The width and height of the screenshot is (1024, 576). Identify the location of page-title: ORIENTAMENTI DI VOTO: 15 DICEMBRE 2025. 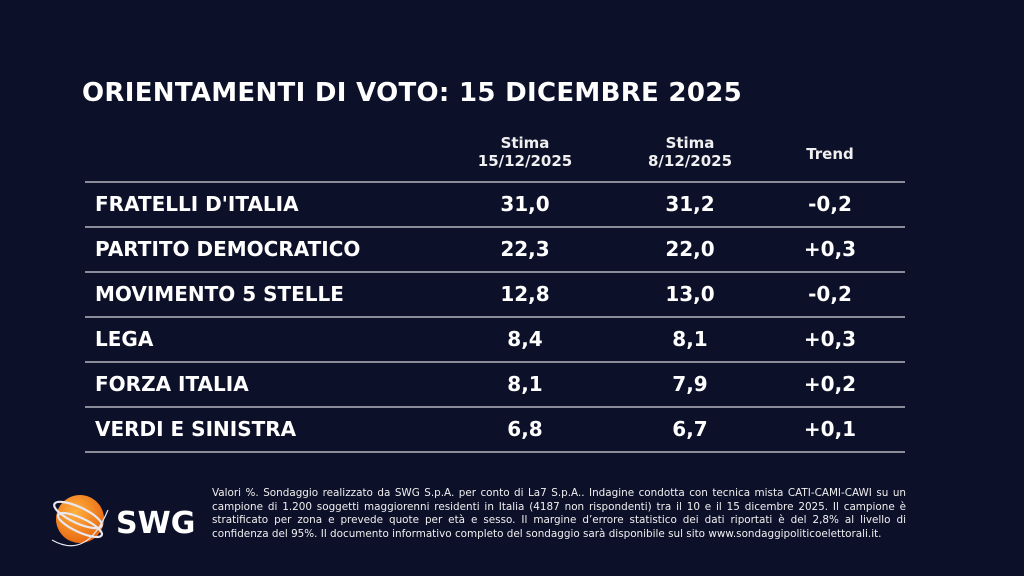
(412, 93).